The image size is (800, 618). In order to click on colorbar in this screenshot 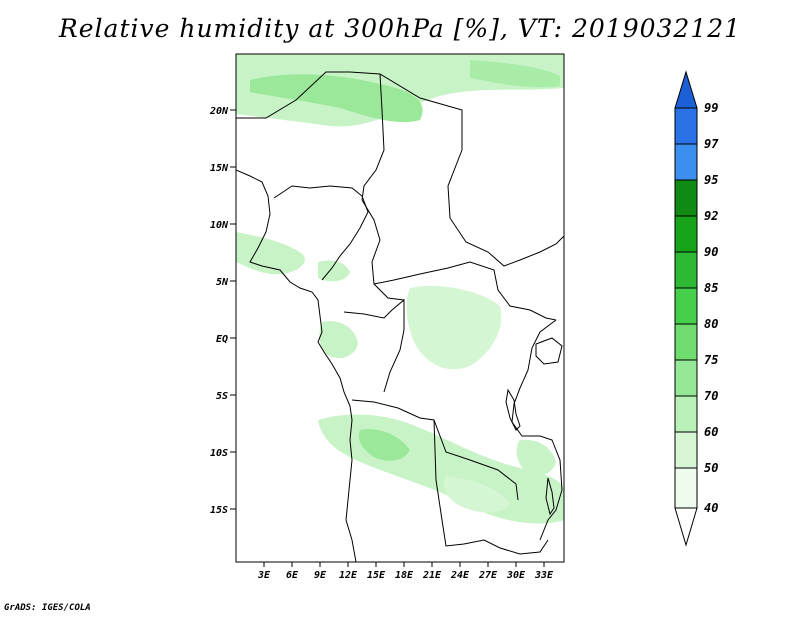, I will do `click(686, 308)`.